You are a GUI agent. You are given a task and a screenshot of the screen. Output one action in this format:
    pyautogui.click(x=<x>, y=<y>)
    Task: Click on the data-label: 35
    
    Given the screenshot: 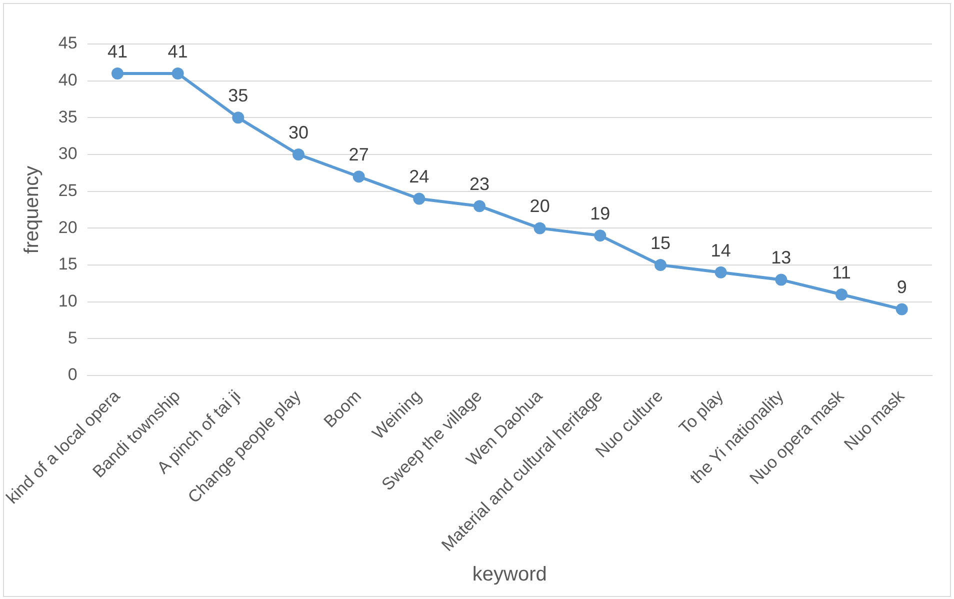 What is the action you would take?
    pyautogui.click(x=238, y=96)
    